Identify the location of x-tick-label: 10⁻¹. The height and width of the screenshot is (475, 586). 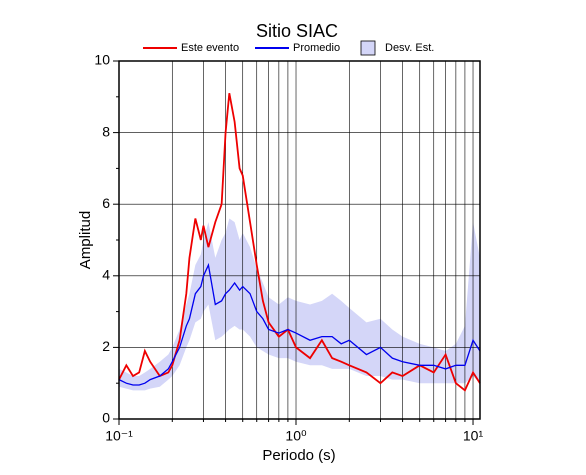
(119, 436).